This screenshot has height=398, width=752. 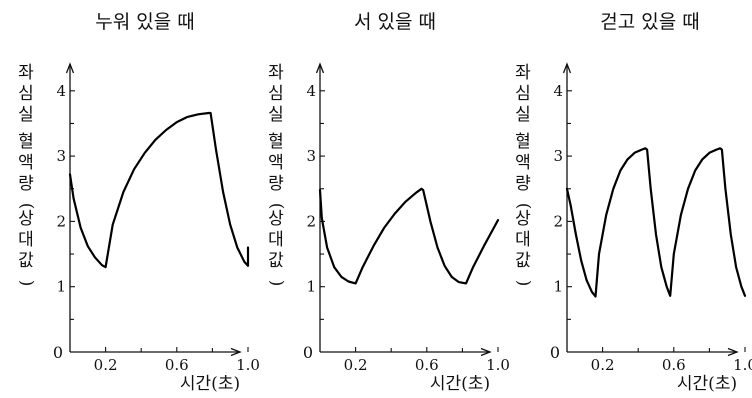 What do you see at coordinates (395, 22) in the screenshot?
I see `chart-title: 서 있을 때` at bounding box center [395, 22].